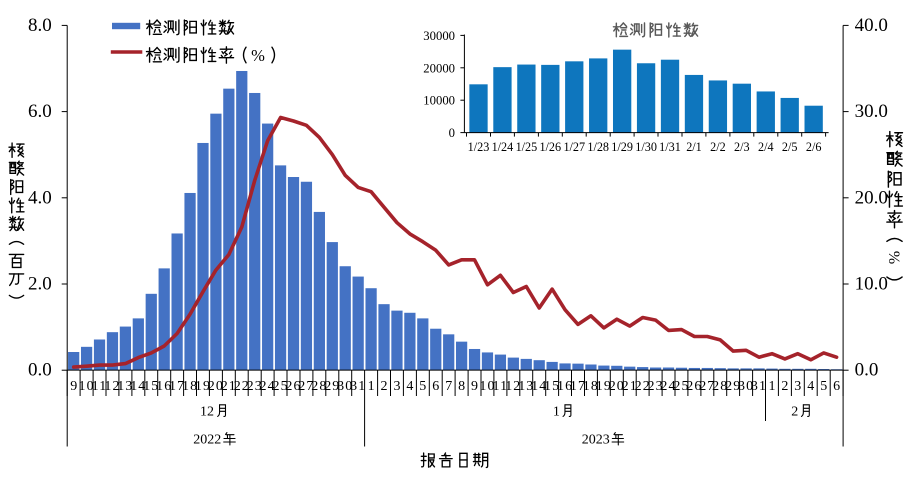 The image size is (913, 493). What do you see at coordinates (461, 386) in the screenshot?
I see `svg-text: 8` at bounding box center [461, 386].